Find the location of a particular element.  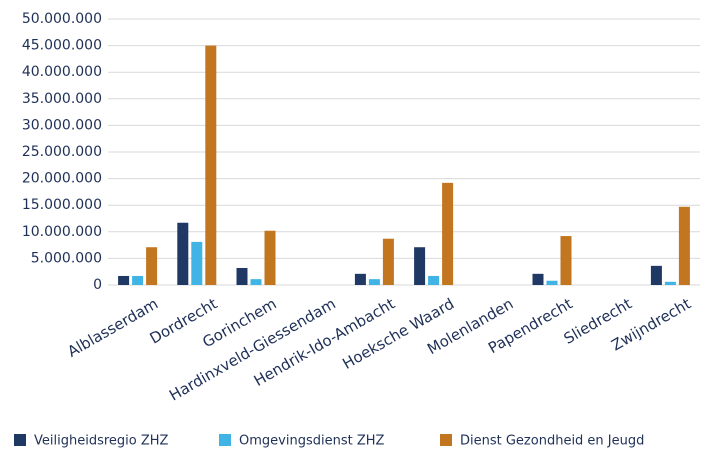

y-tick-label: 40.000.000 is located at coordinates (62, 72).